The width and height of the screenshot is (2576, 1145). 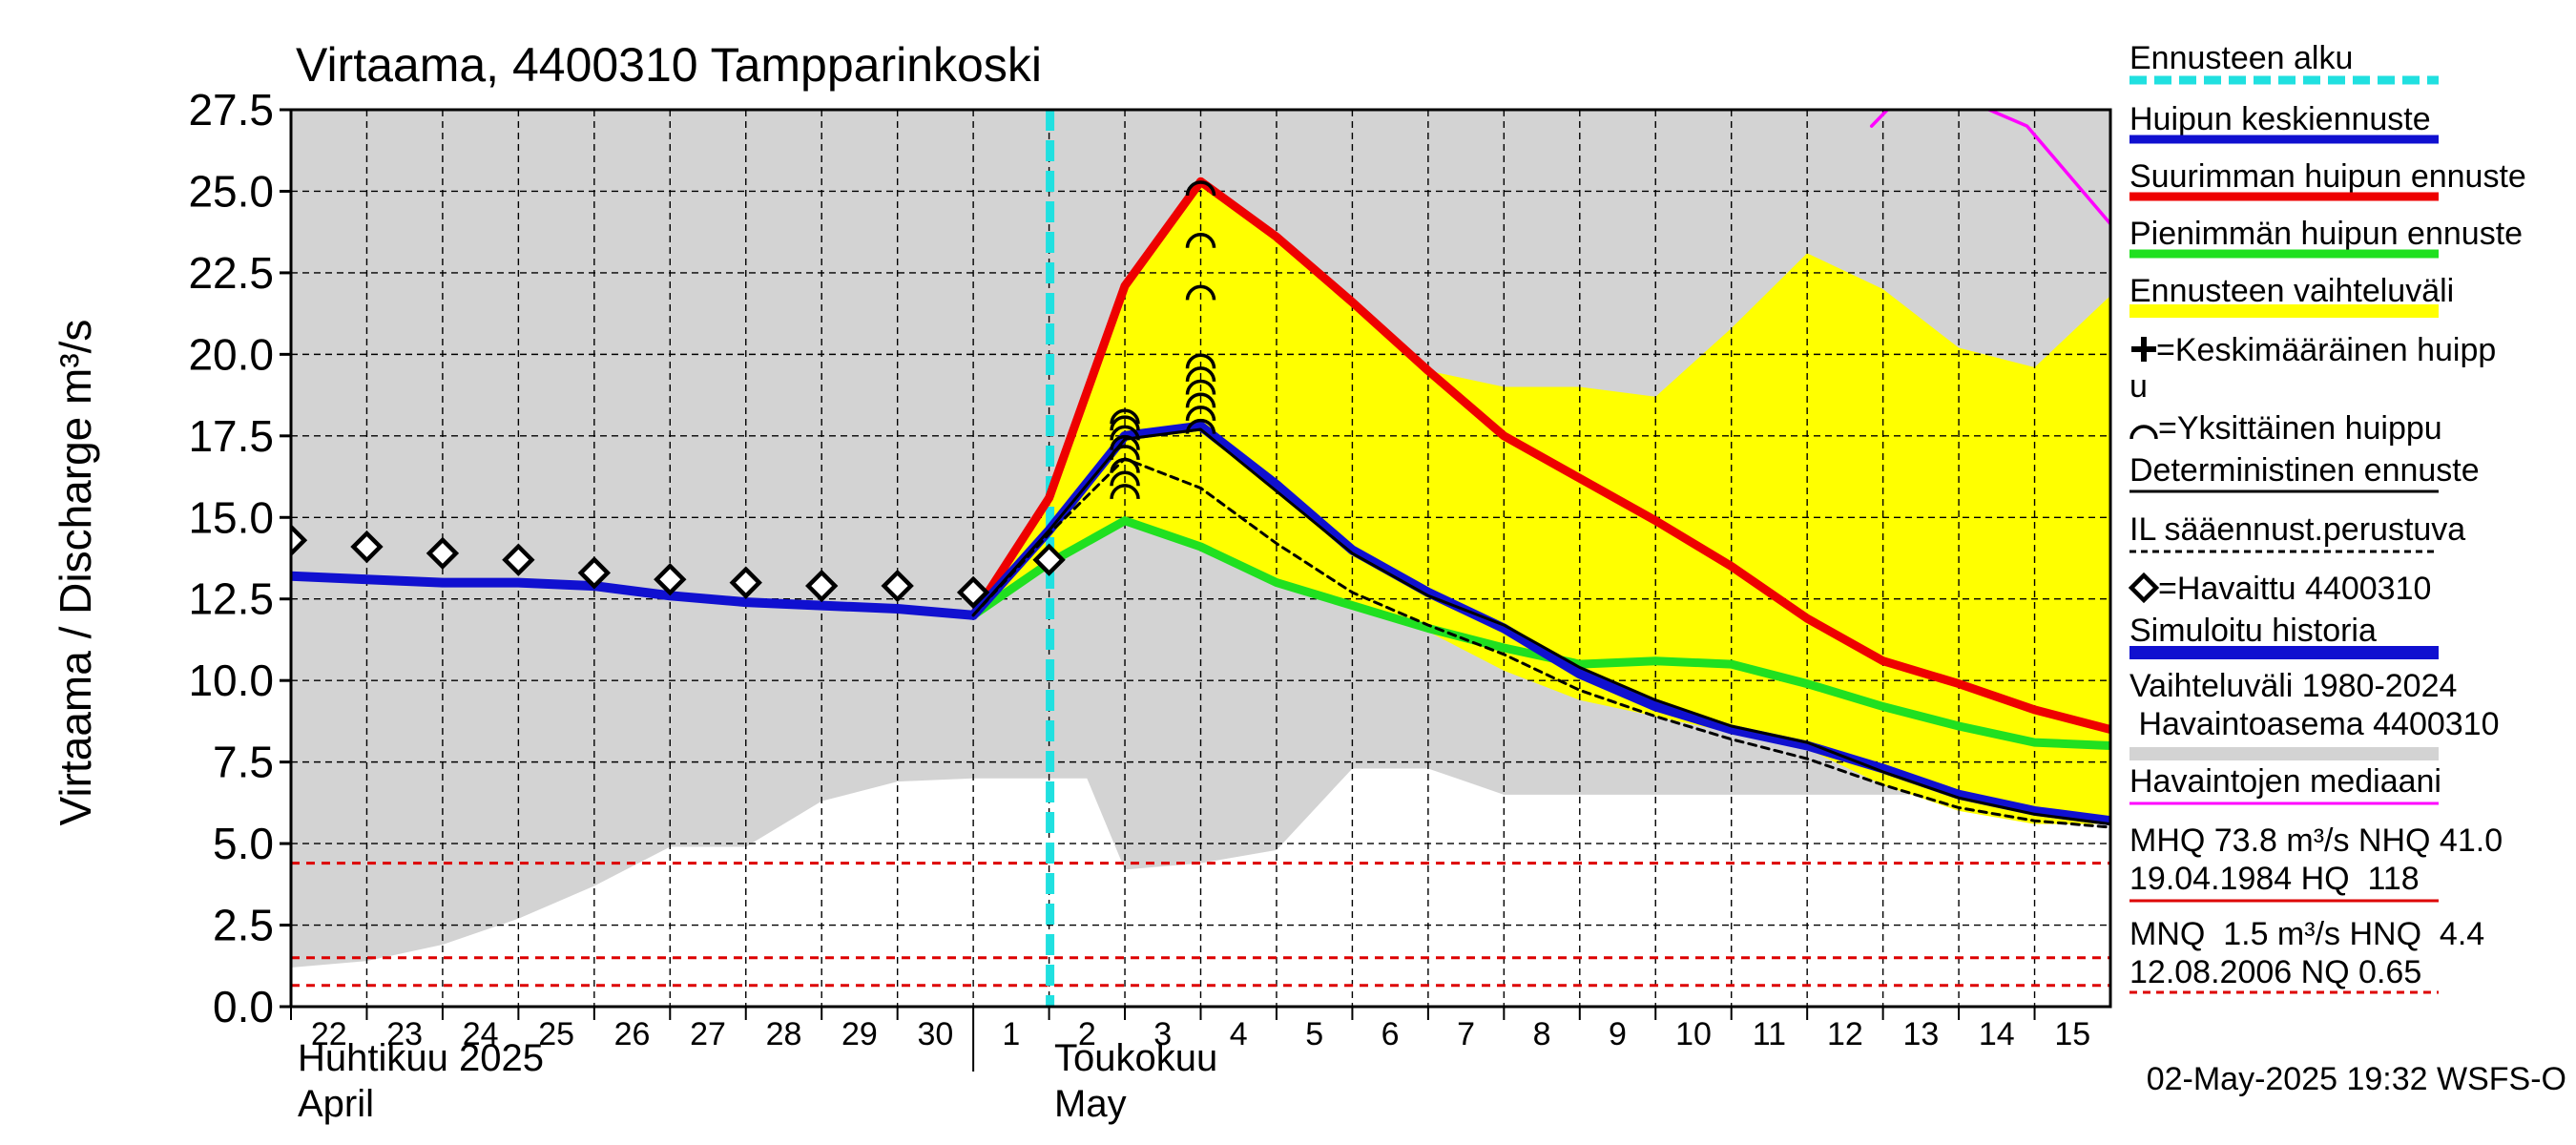 What do you see at coordinates (2316, 840) in the screenshot?
I see `legend-label: MHQ 73.8 m³/s NHQ 41.0` at bounding box center [2316, 840].